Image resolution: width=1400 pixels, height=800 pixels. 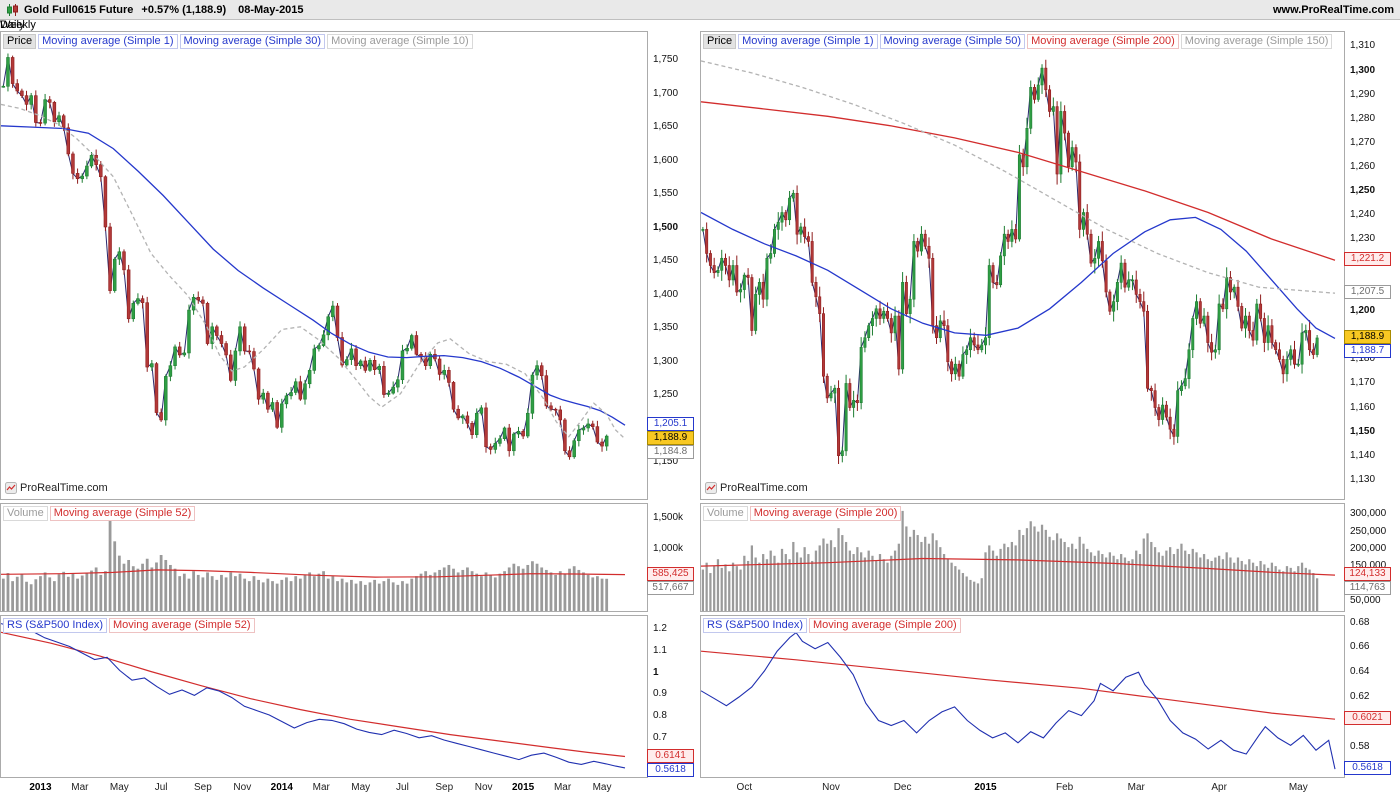 What do you see at coordinates (952, 41) in the screenshot?
I see `legend-item: Moving average (Simple 50)` at bounding box center [952, 41].